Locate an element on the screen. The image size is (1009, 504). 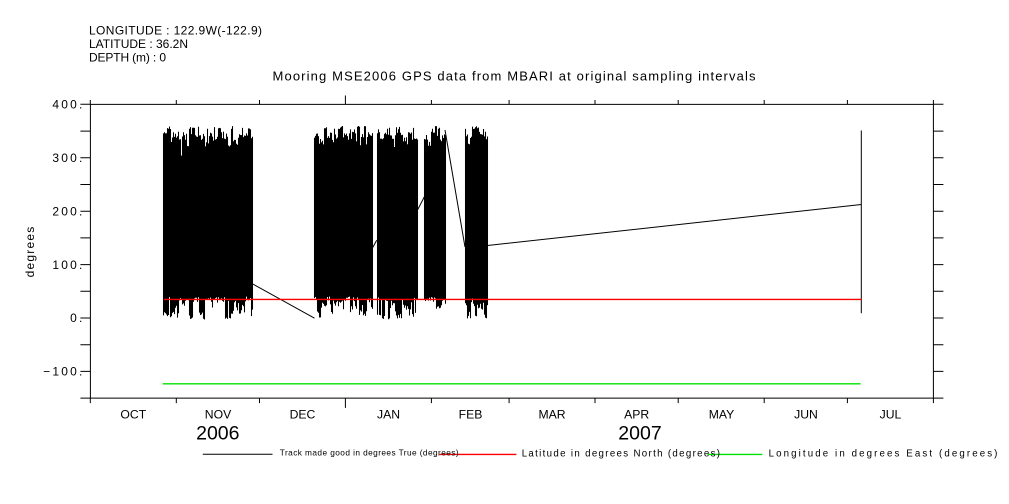
svg-text:Latitude in degrees North (deg: Latitude in degrees North (degrees) is located at coordinates (621, 454).